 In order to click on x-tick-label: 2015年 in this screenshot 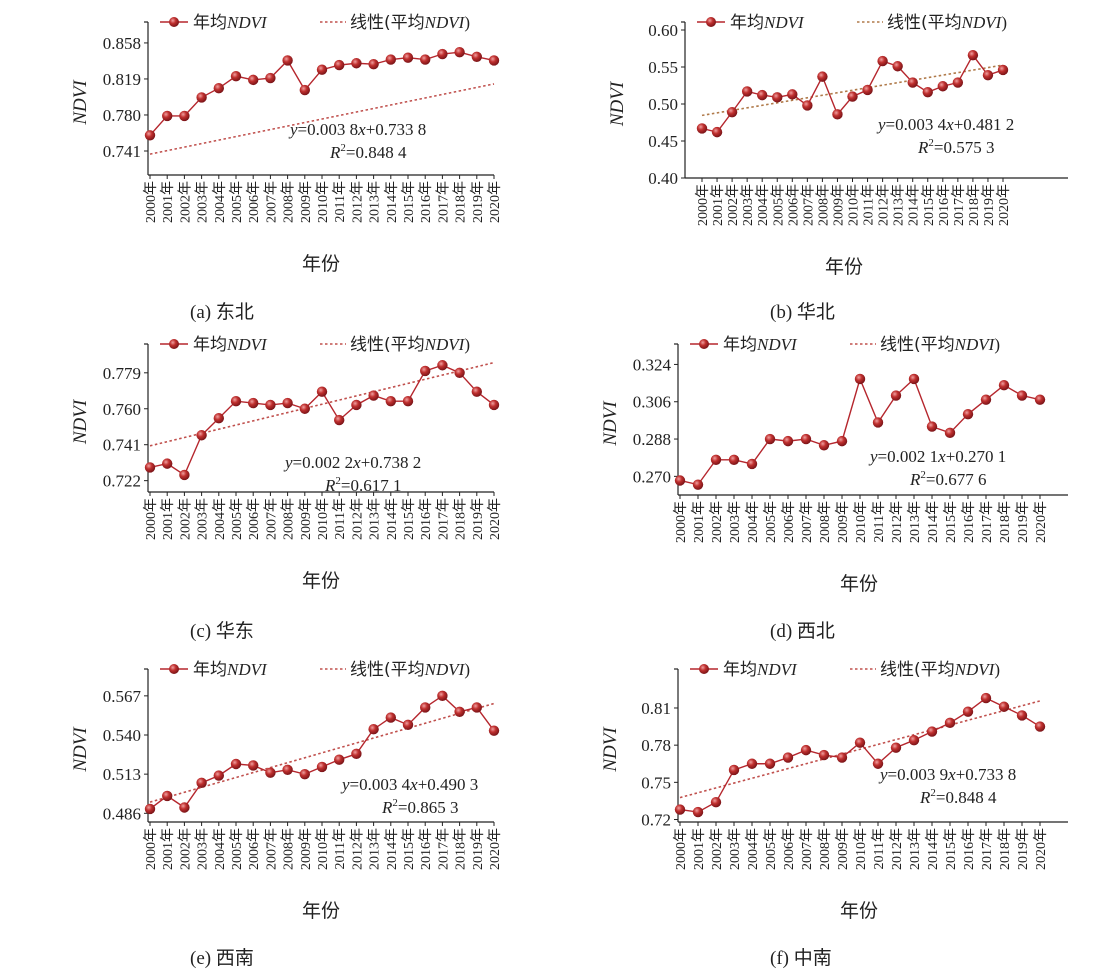, I will do `click(951, 522)`.